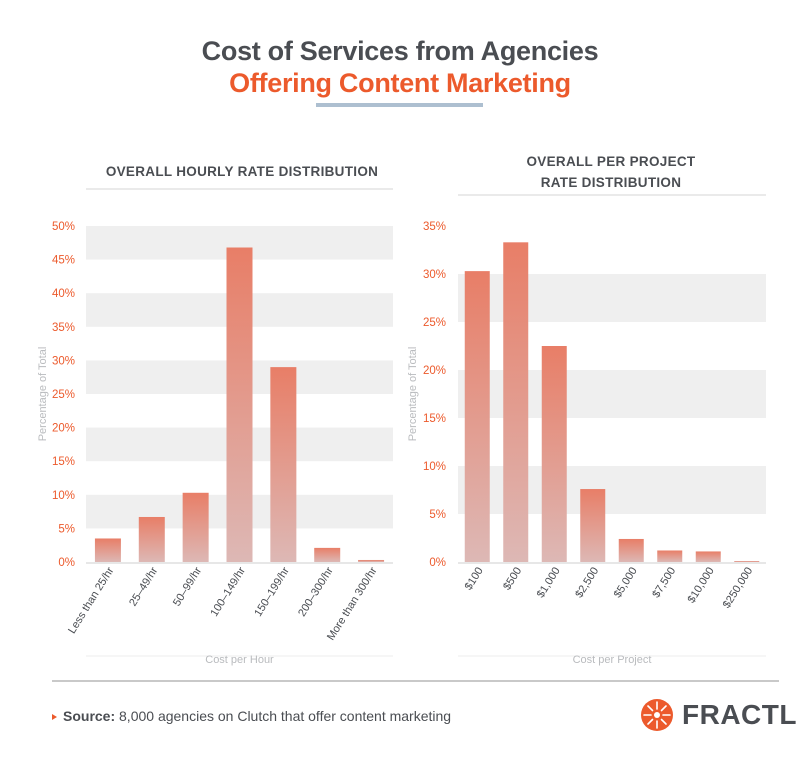 The image size is (800, 758). I want to click on x-tick-label: Less than 25/hr, so click(91, 600).